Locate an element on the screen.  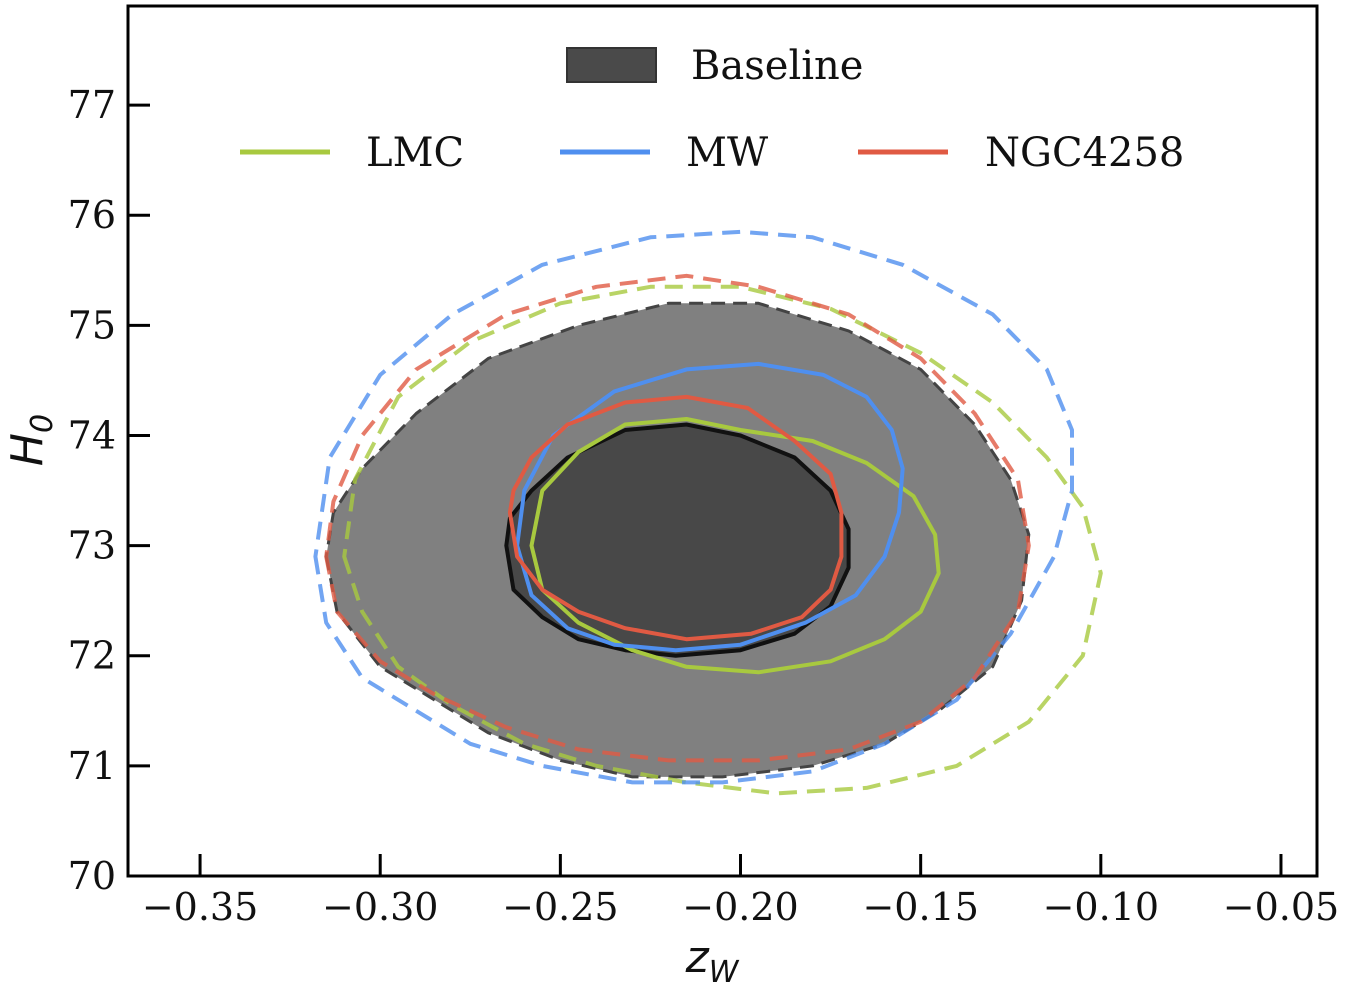
legend-swatch-baseline is located at coordinates (611, 65).